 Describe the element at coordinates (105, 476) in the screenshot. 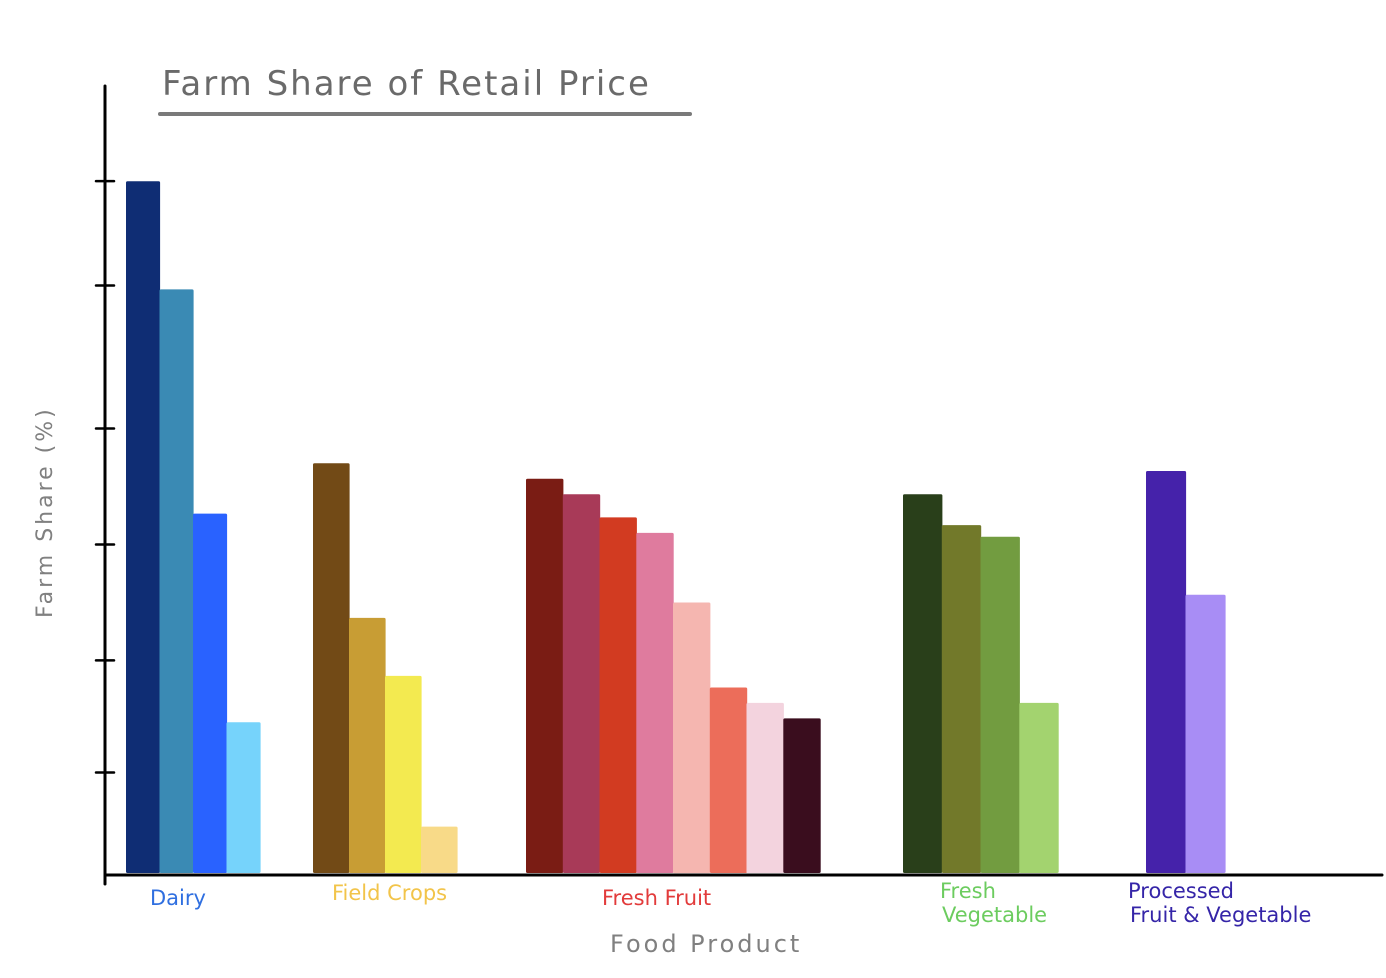

I see `y-axis-ticks` at that location.